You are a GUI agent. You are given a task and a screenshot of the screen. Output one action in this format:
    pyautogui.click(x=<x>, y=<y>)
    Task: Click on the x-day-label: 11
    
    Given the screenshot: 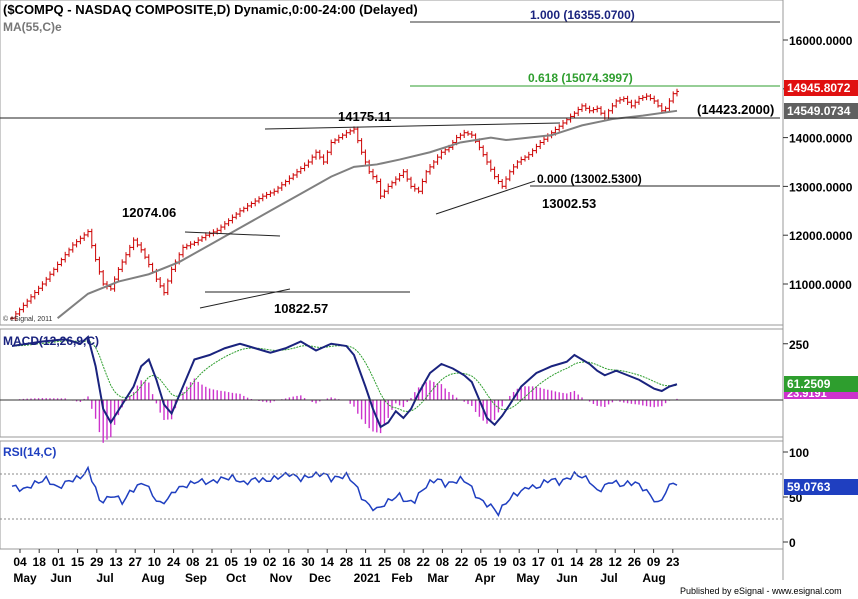 What is the action you would take?
    pyautogui.click(x=365, y=562)
    